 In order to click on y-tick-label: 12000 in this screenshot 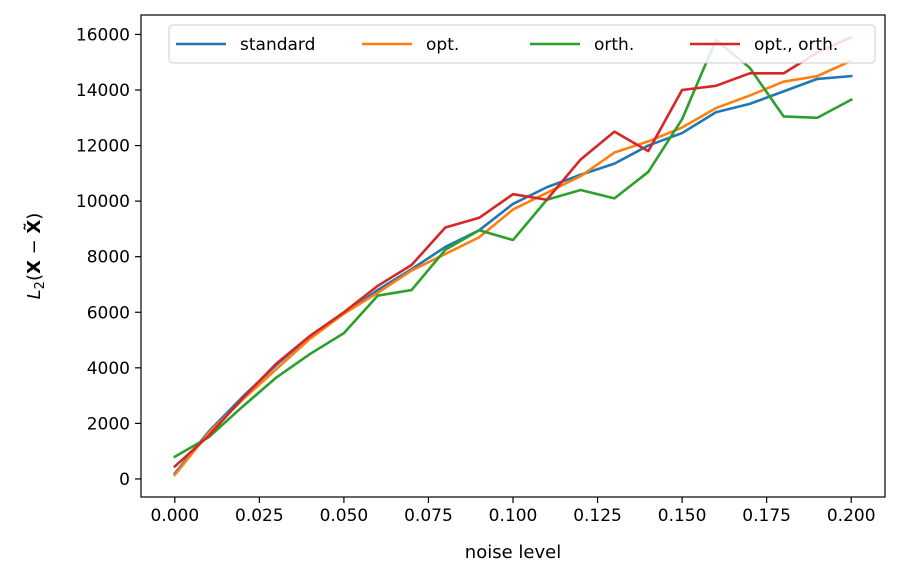, I will do `click(103, 147)`.